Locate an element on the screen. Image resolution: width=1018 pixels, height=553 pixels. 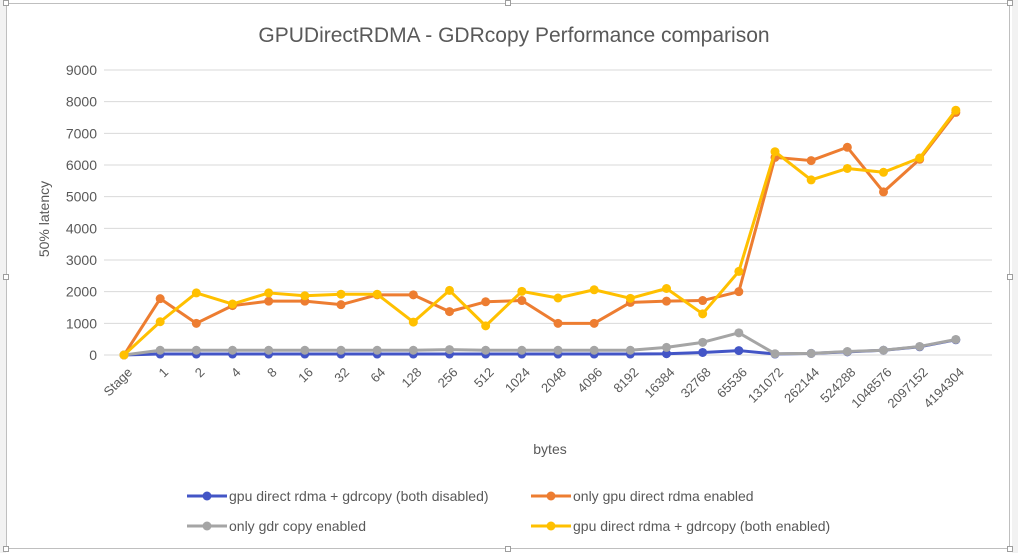
x-tick-label: 16384 is located at coordinates (659, 383).